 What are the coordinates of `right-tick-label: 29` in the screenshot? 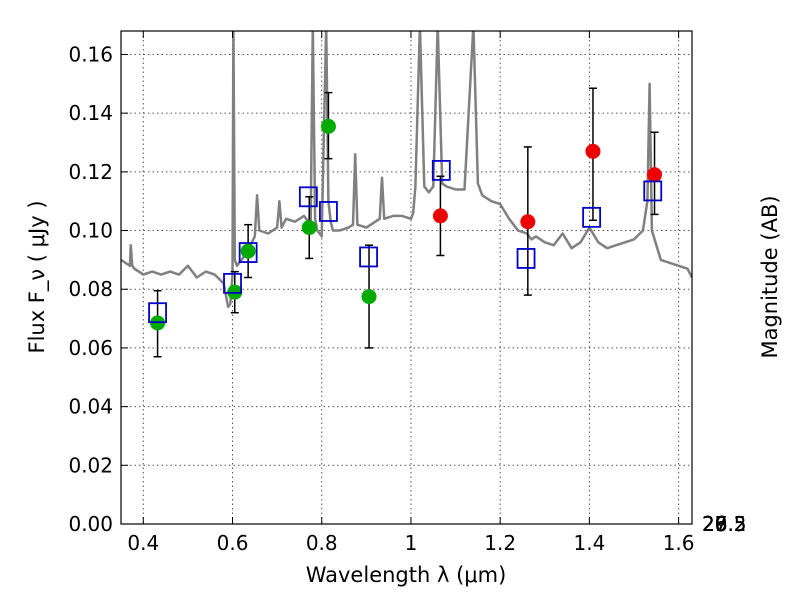 It's located at (714, 524).